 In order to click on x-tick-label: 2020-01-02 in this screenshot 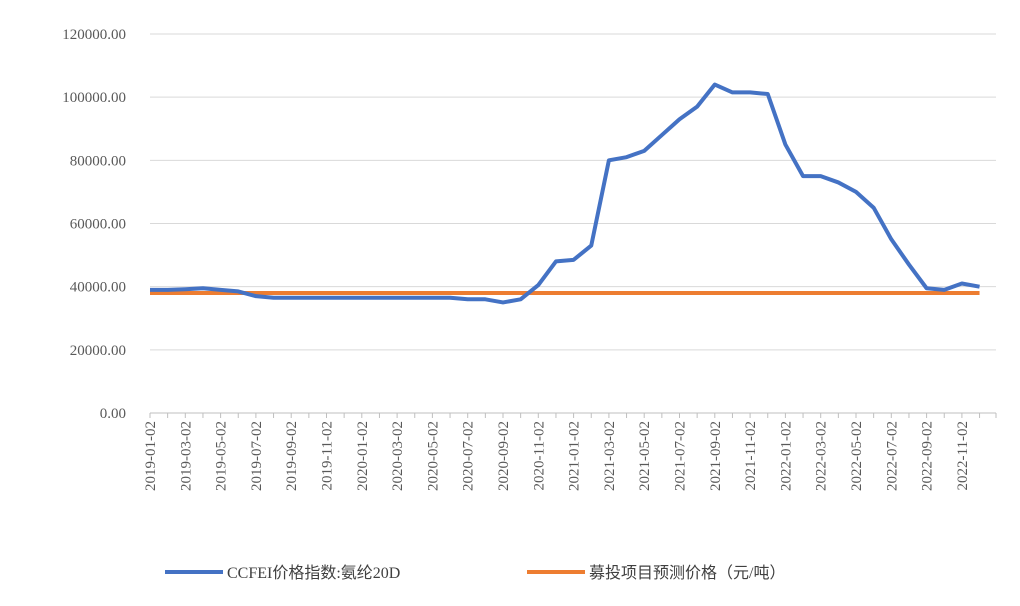, I will do `click(363, 456)`.